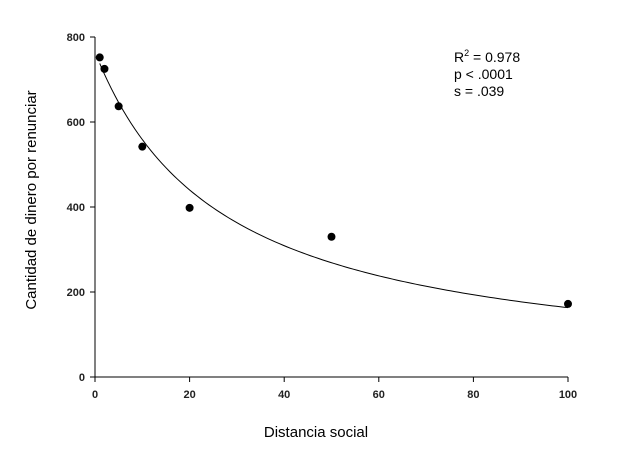  Describe the element at coordinates (379, 395) in the screenshot. I see `x-tick-label: 60` at that location.